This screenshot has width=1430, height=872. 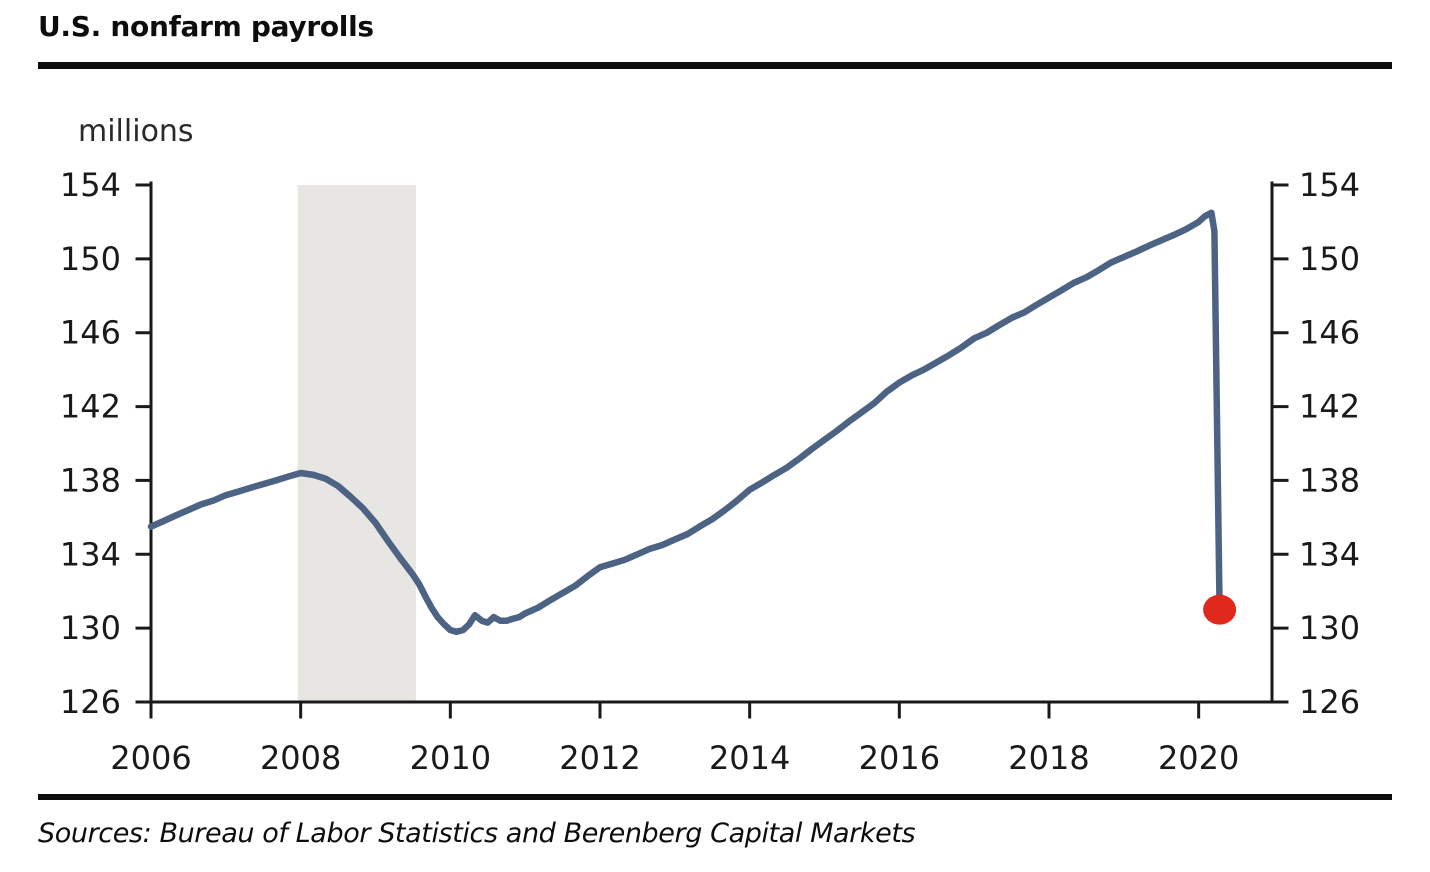 What do you see at coordinates (1329, 185) in the screenshot?
I see `y-tick-label-right: 154` at bounding box center [1329, 185].